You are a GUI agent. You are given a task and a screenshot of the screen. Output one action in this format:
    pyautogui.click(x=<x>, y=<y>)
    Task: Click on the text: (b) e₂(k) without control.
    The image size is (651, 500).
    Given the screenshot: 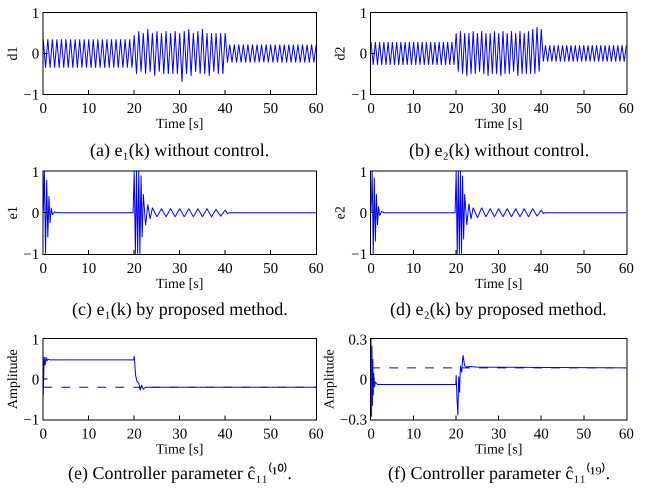 What is the action you would take?
    pyautogui.click(x=499, y=150)
    